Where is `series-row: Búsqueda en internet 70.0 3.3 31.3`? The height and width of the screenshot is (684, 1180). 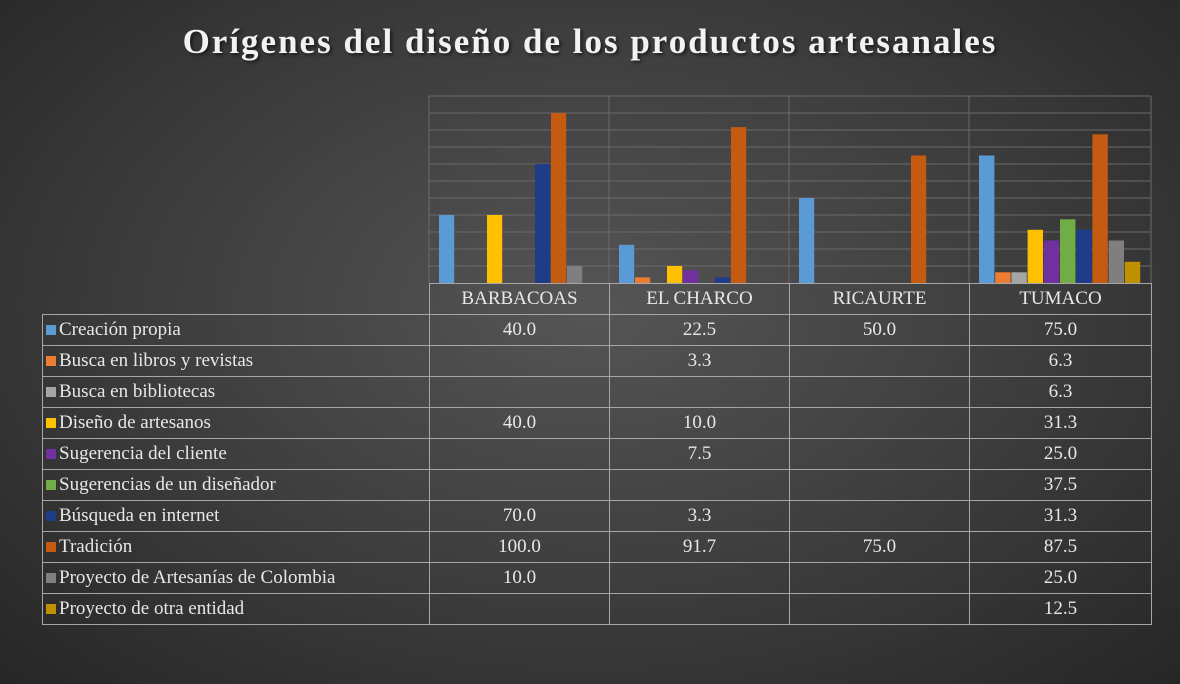 series-row: Búsqueda en internet 70.0 3.3 31.3 is located at coordinates (597, 516).